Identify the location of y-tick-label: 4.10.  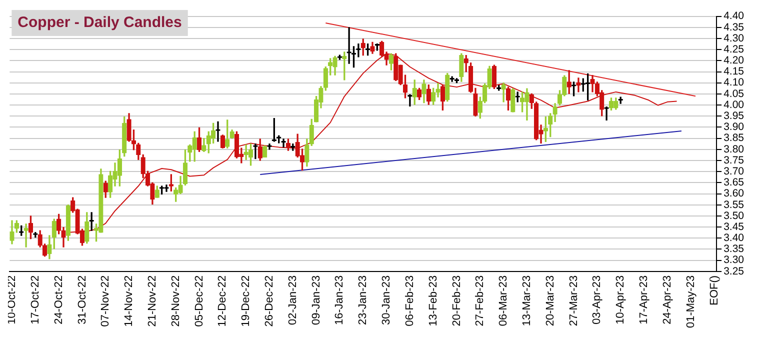
(734, 82).